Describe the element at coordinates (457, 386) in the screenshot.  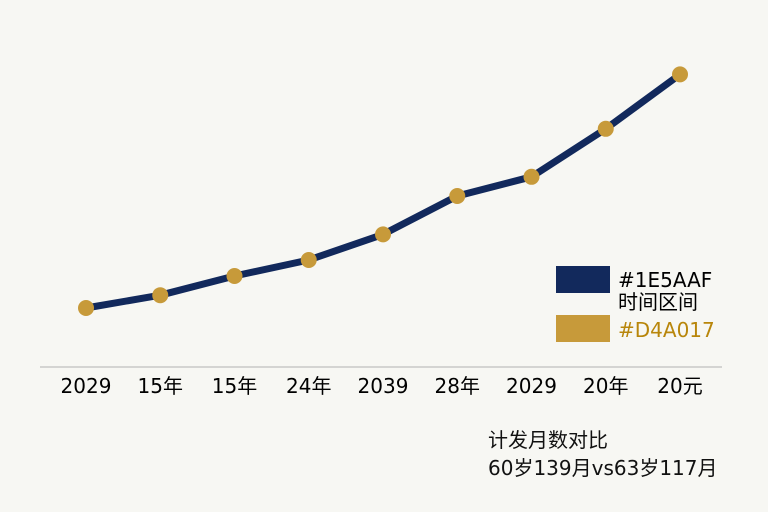
I see `x-tick-label: 28年` at that location.